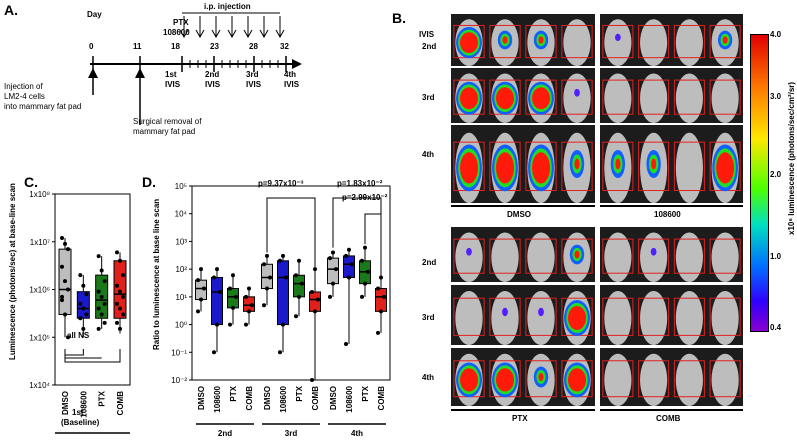  Describe the element at coordinates (668, 418) in the screenshot. I see `group-label-comb: COMB` at that location.